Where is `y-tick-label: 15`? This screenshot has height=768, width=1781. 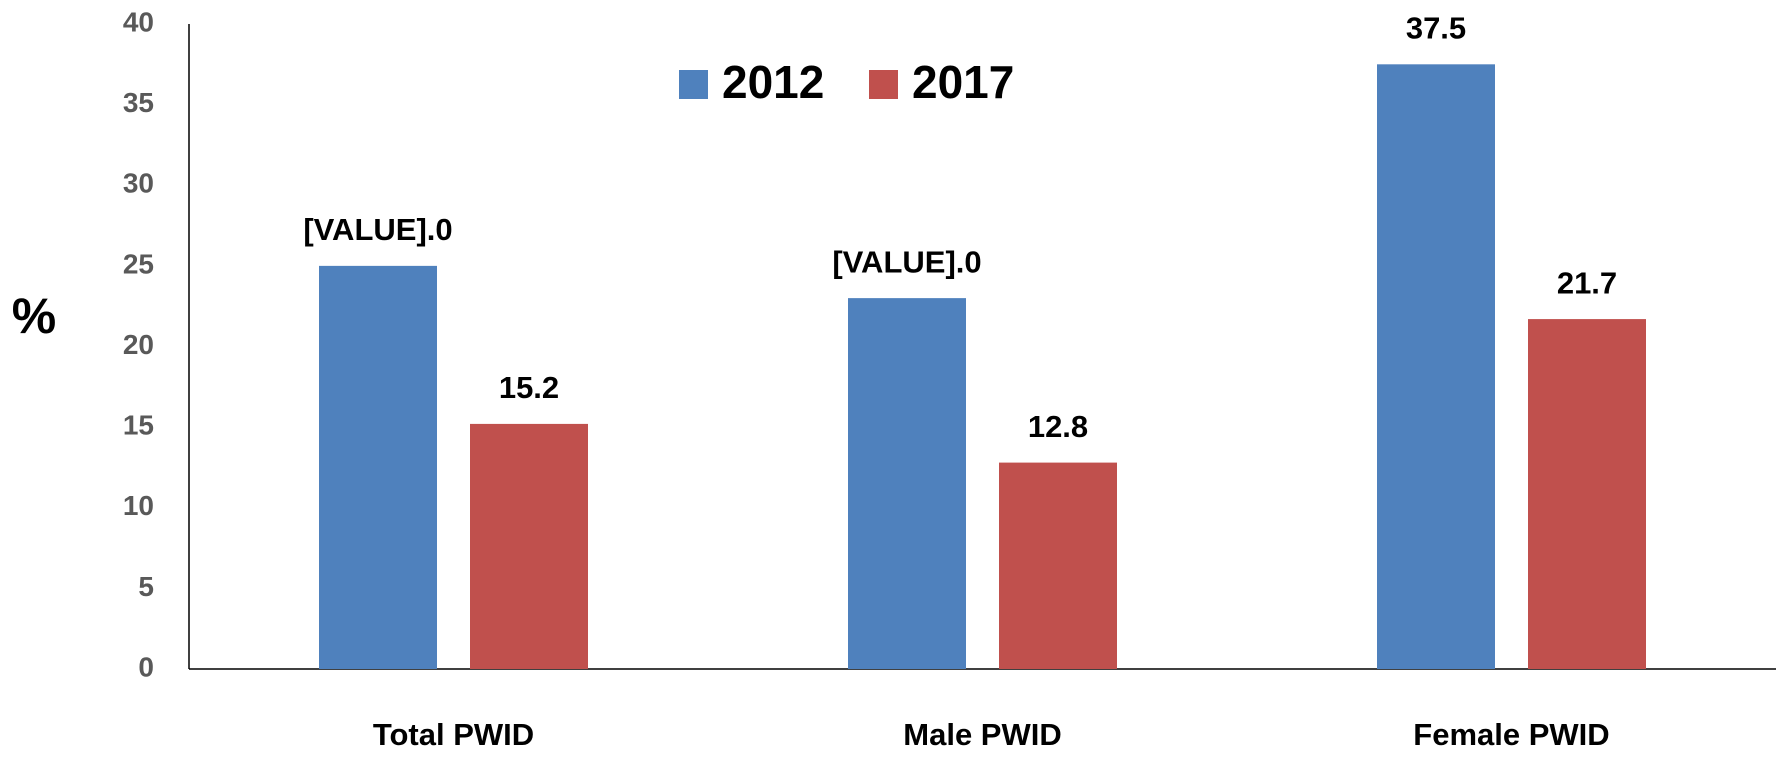 y-tick-label: 15 is located at coordinates (138, 425).